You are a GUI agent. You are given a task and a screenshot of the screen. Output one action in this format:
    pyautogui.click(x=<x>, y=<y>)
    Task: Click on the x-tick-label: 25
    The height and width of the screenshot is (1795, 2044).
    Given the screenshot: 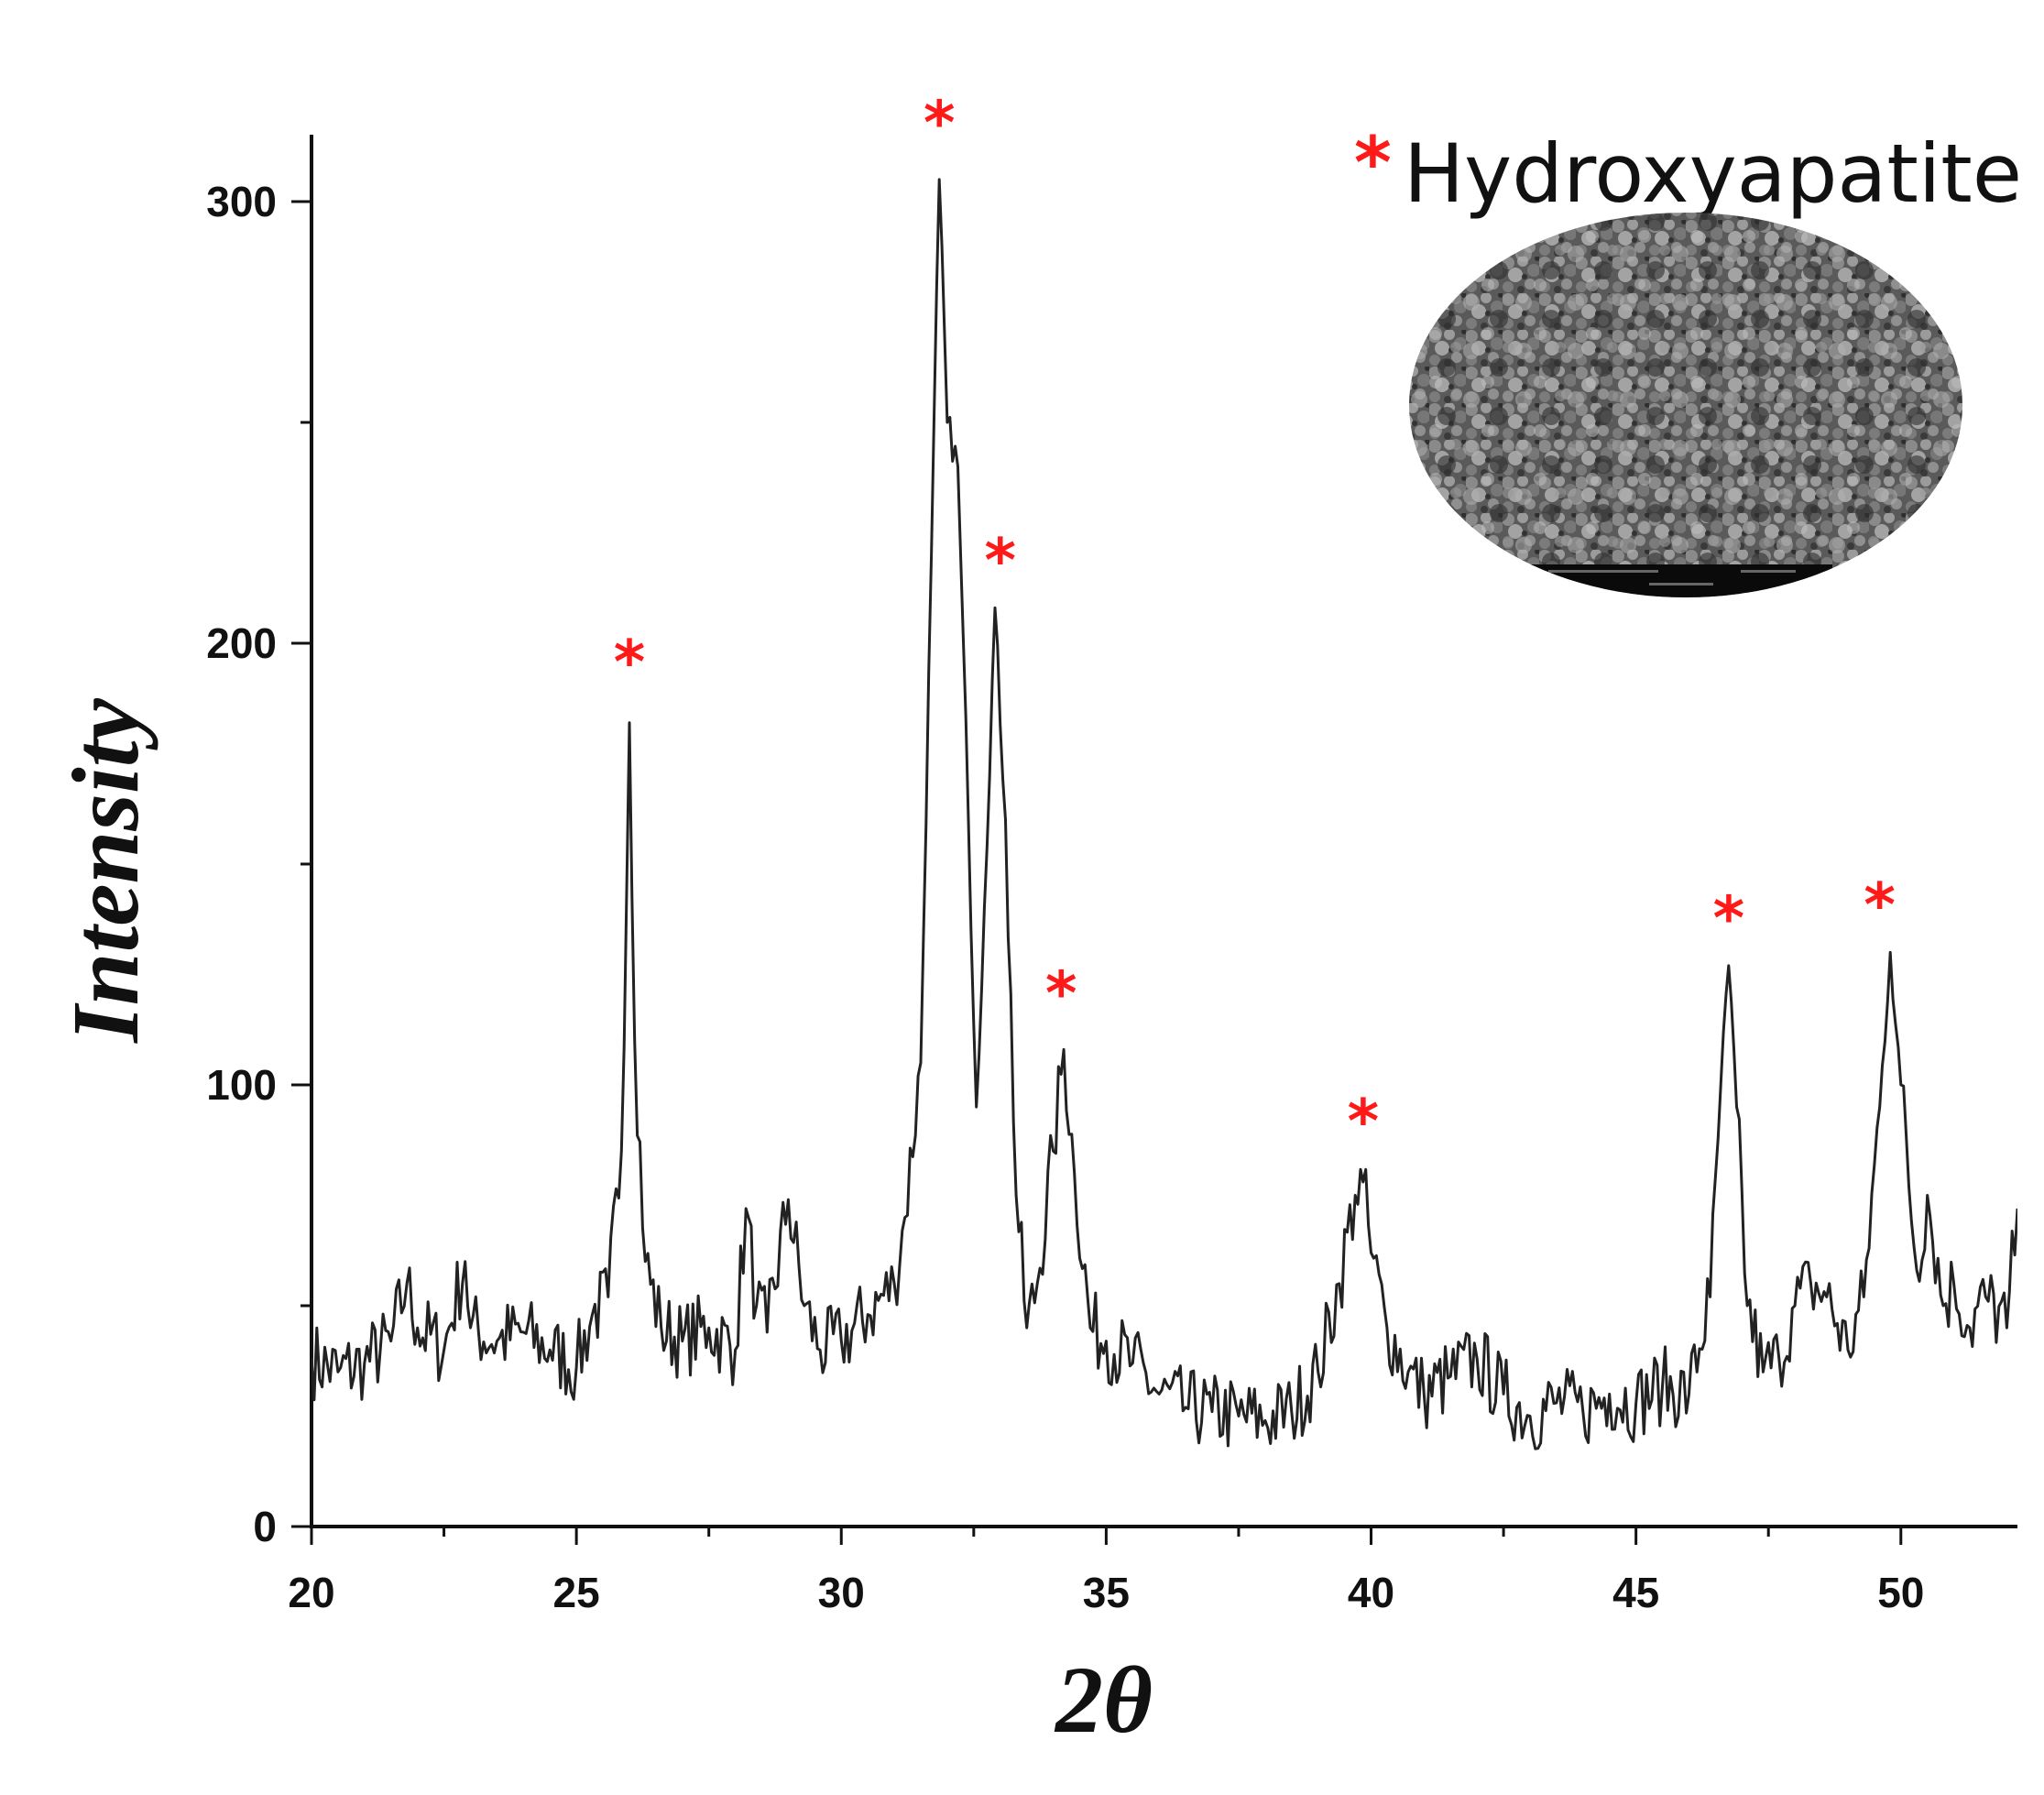 What is the action you would take?
    pyautogui.click(x=576, y=1592)
    